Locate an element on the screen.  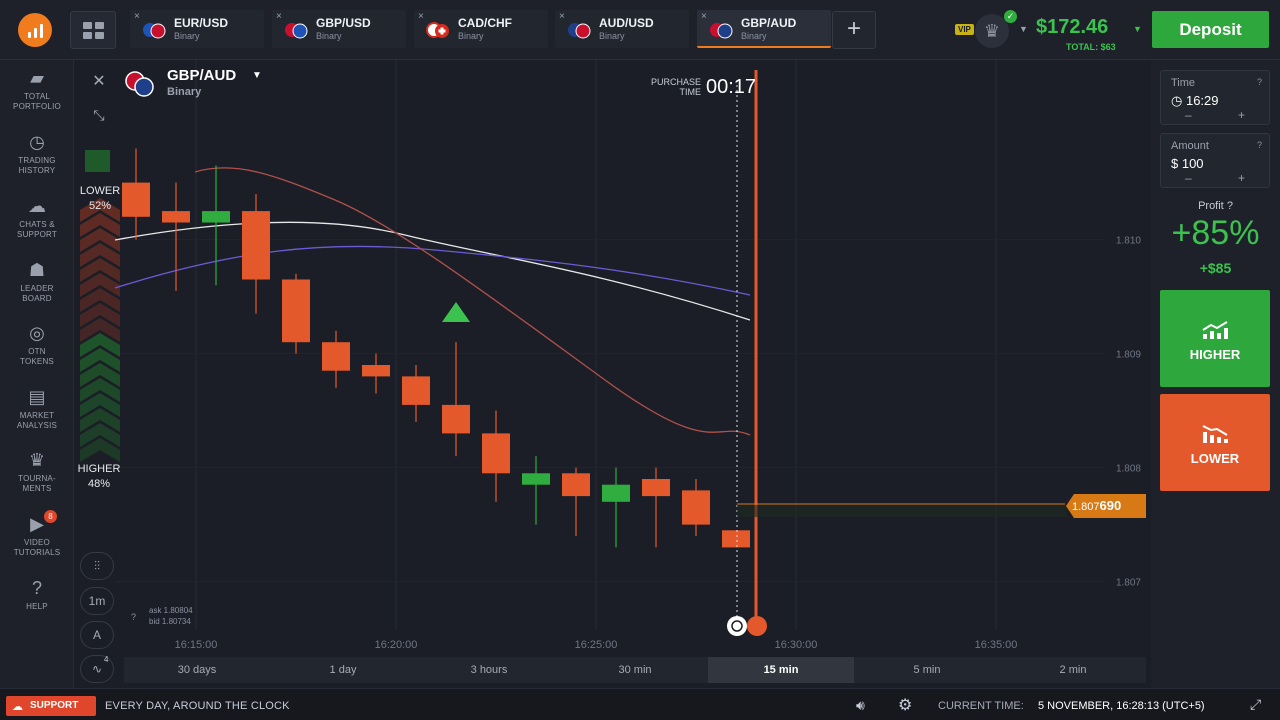
gear-icon: ⚙ is located at coordinates (905, 705).